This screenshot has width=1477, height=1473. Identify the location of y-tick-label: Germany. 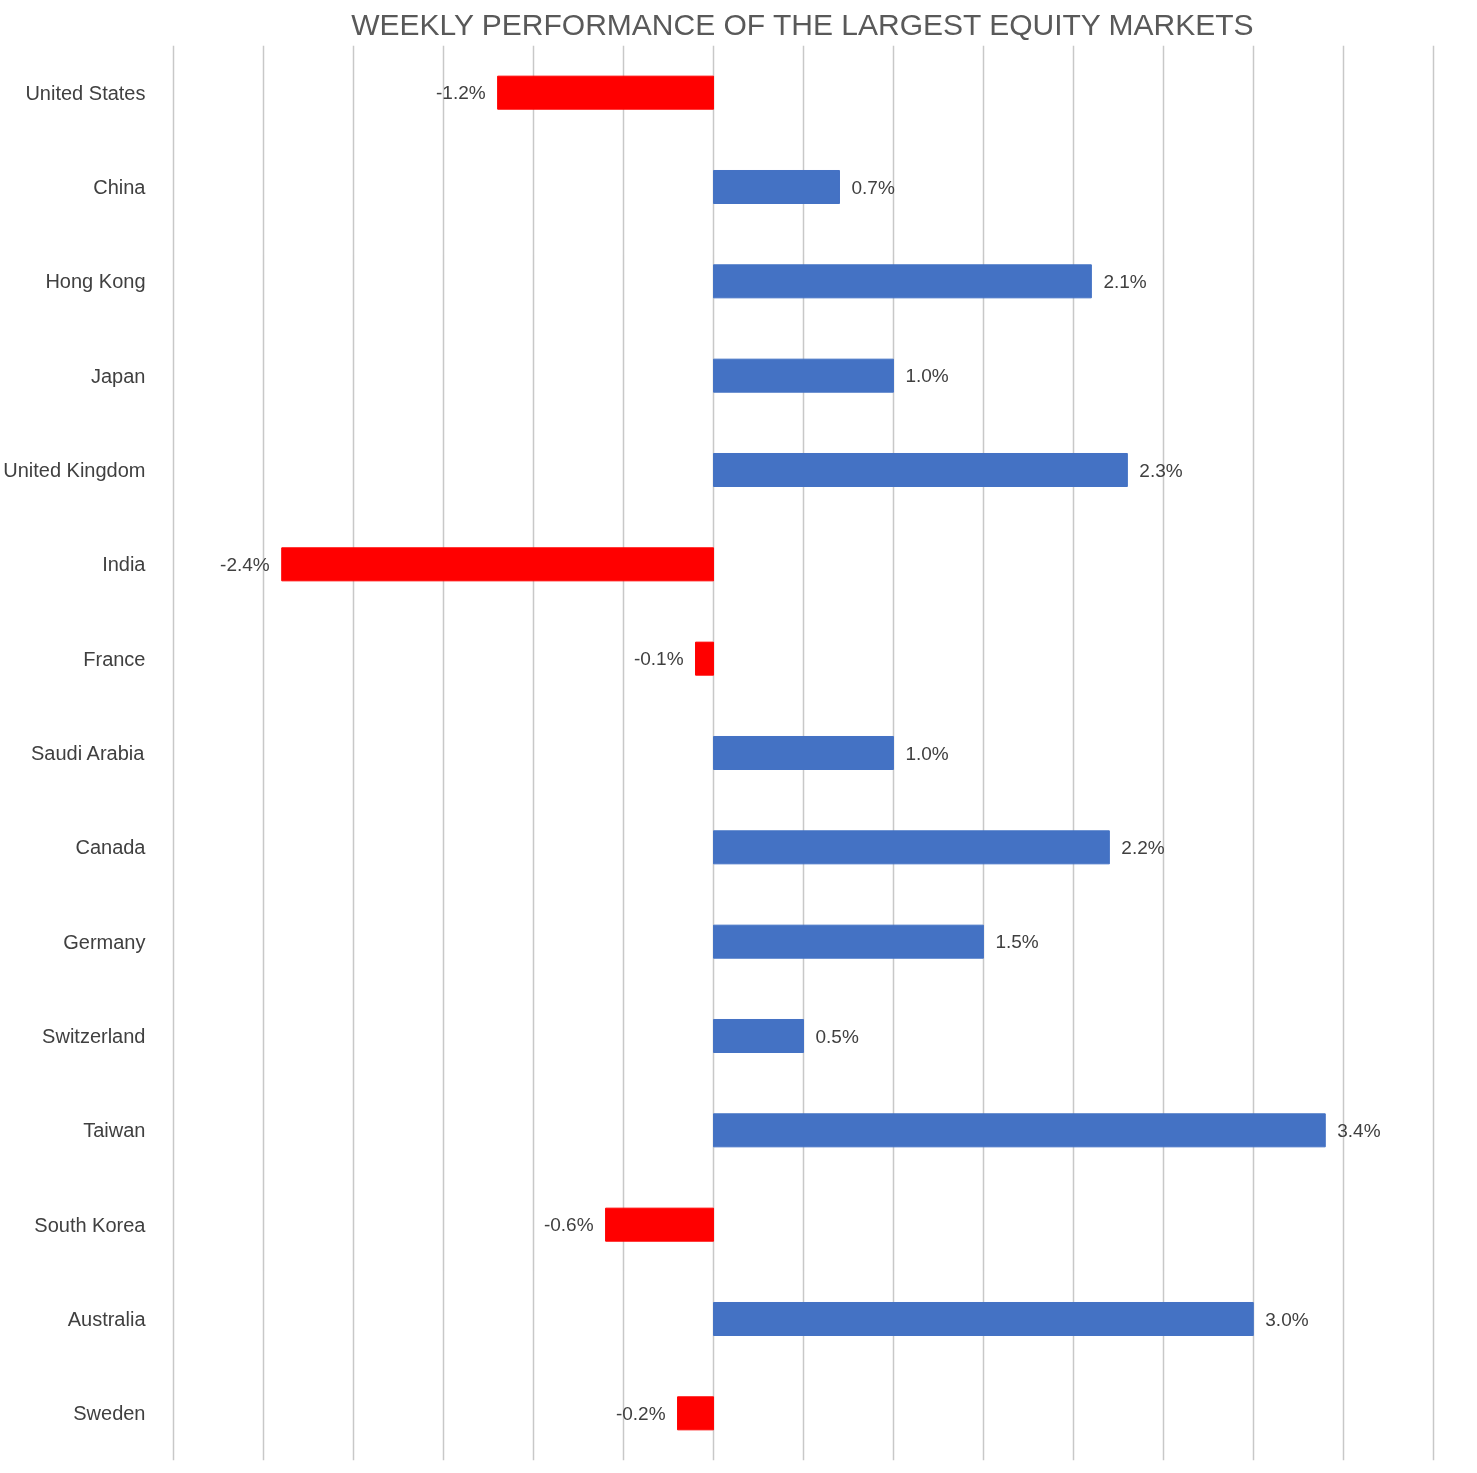
(104, 941).